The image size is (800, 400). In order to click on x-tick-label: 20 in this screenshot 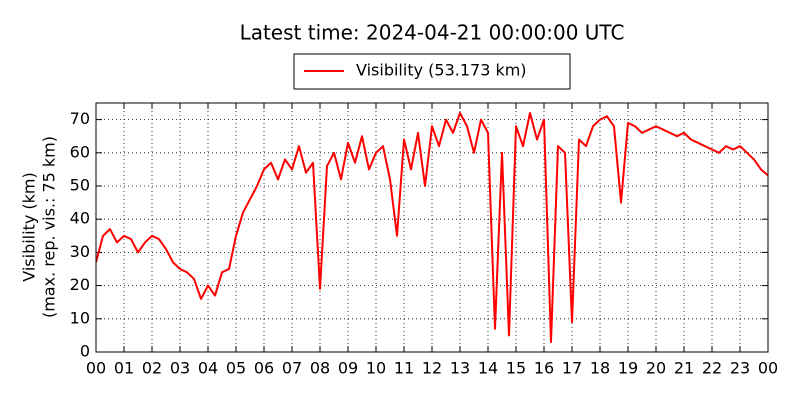, I will do `click(656, 368)`.